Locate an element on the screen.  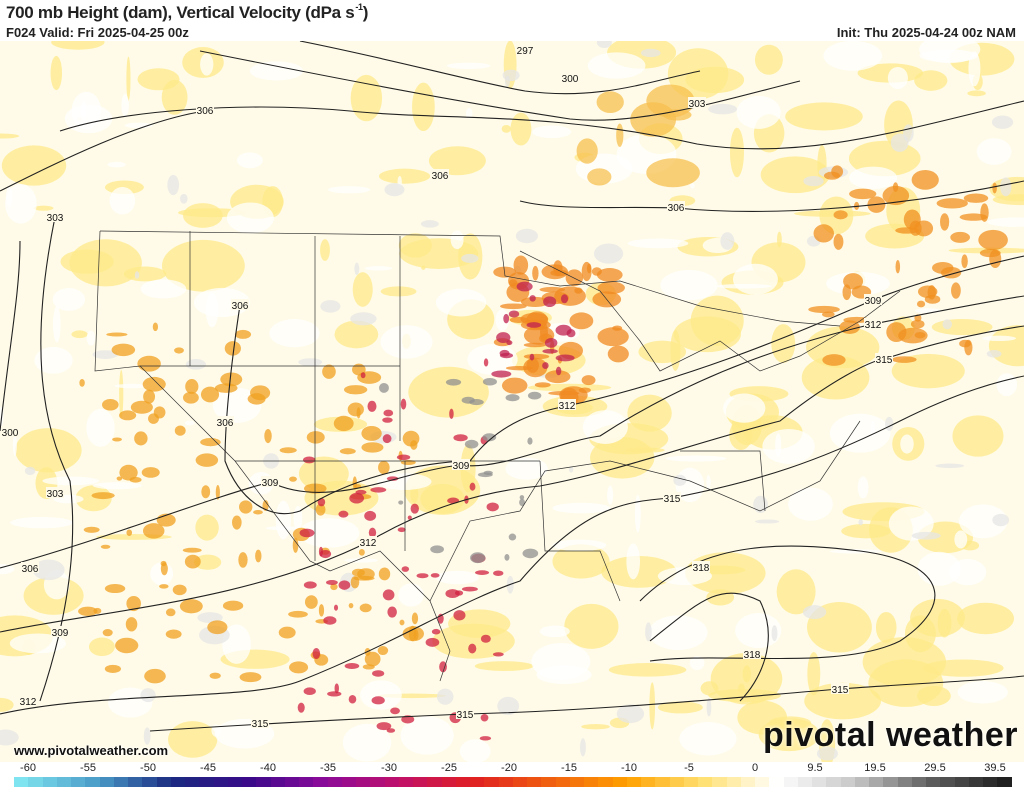
contour-label: 312 is located at coordinates (28, 702).